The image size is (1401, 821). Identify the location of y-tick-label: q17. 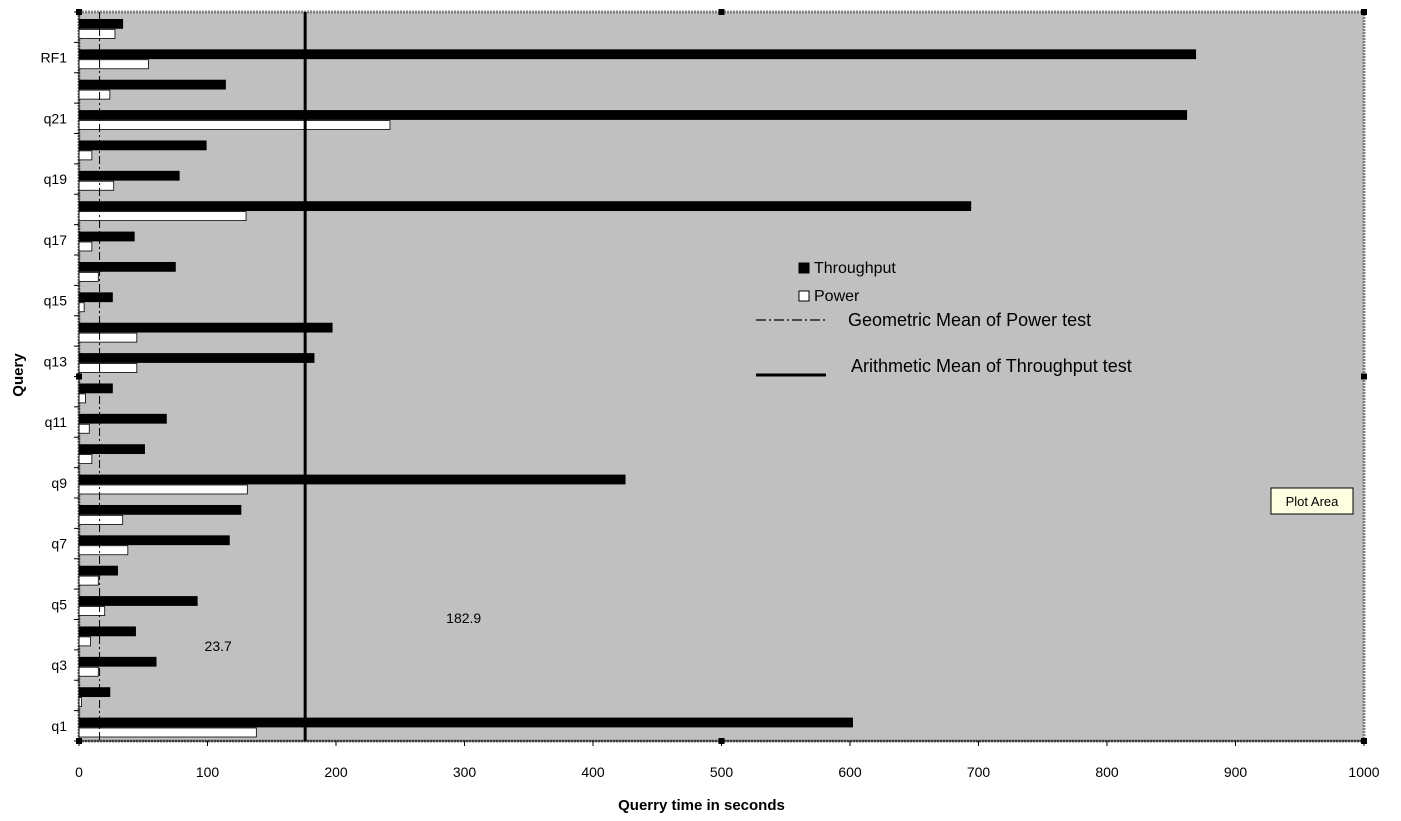
(56, 240).